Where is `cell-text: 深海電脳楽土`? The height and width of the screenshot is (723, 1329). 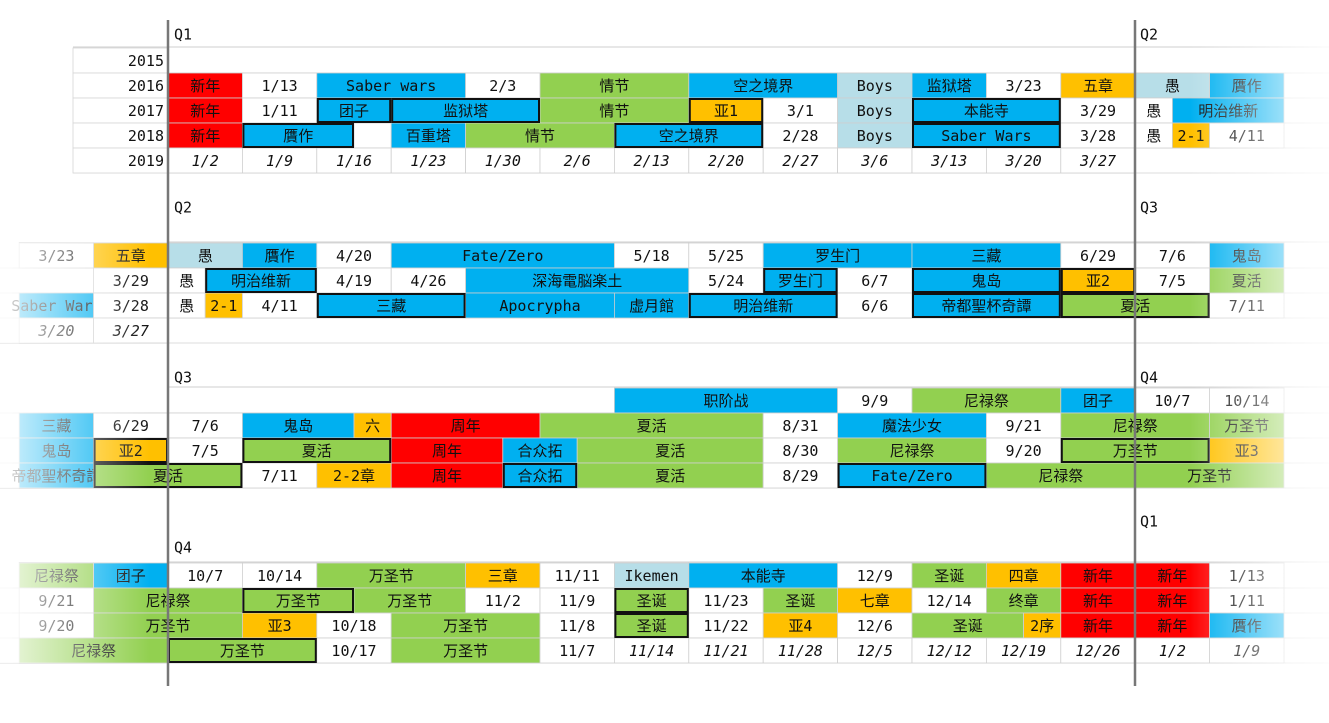 cell-text: 深海電脳楽土 is located at coordinates (577, 281).